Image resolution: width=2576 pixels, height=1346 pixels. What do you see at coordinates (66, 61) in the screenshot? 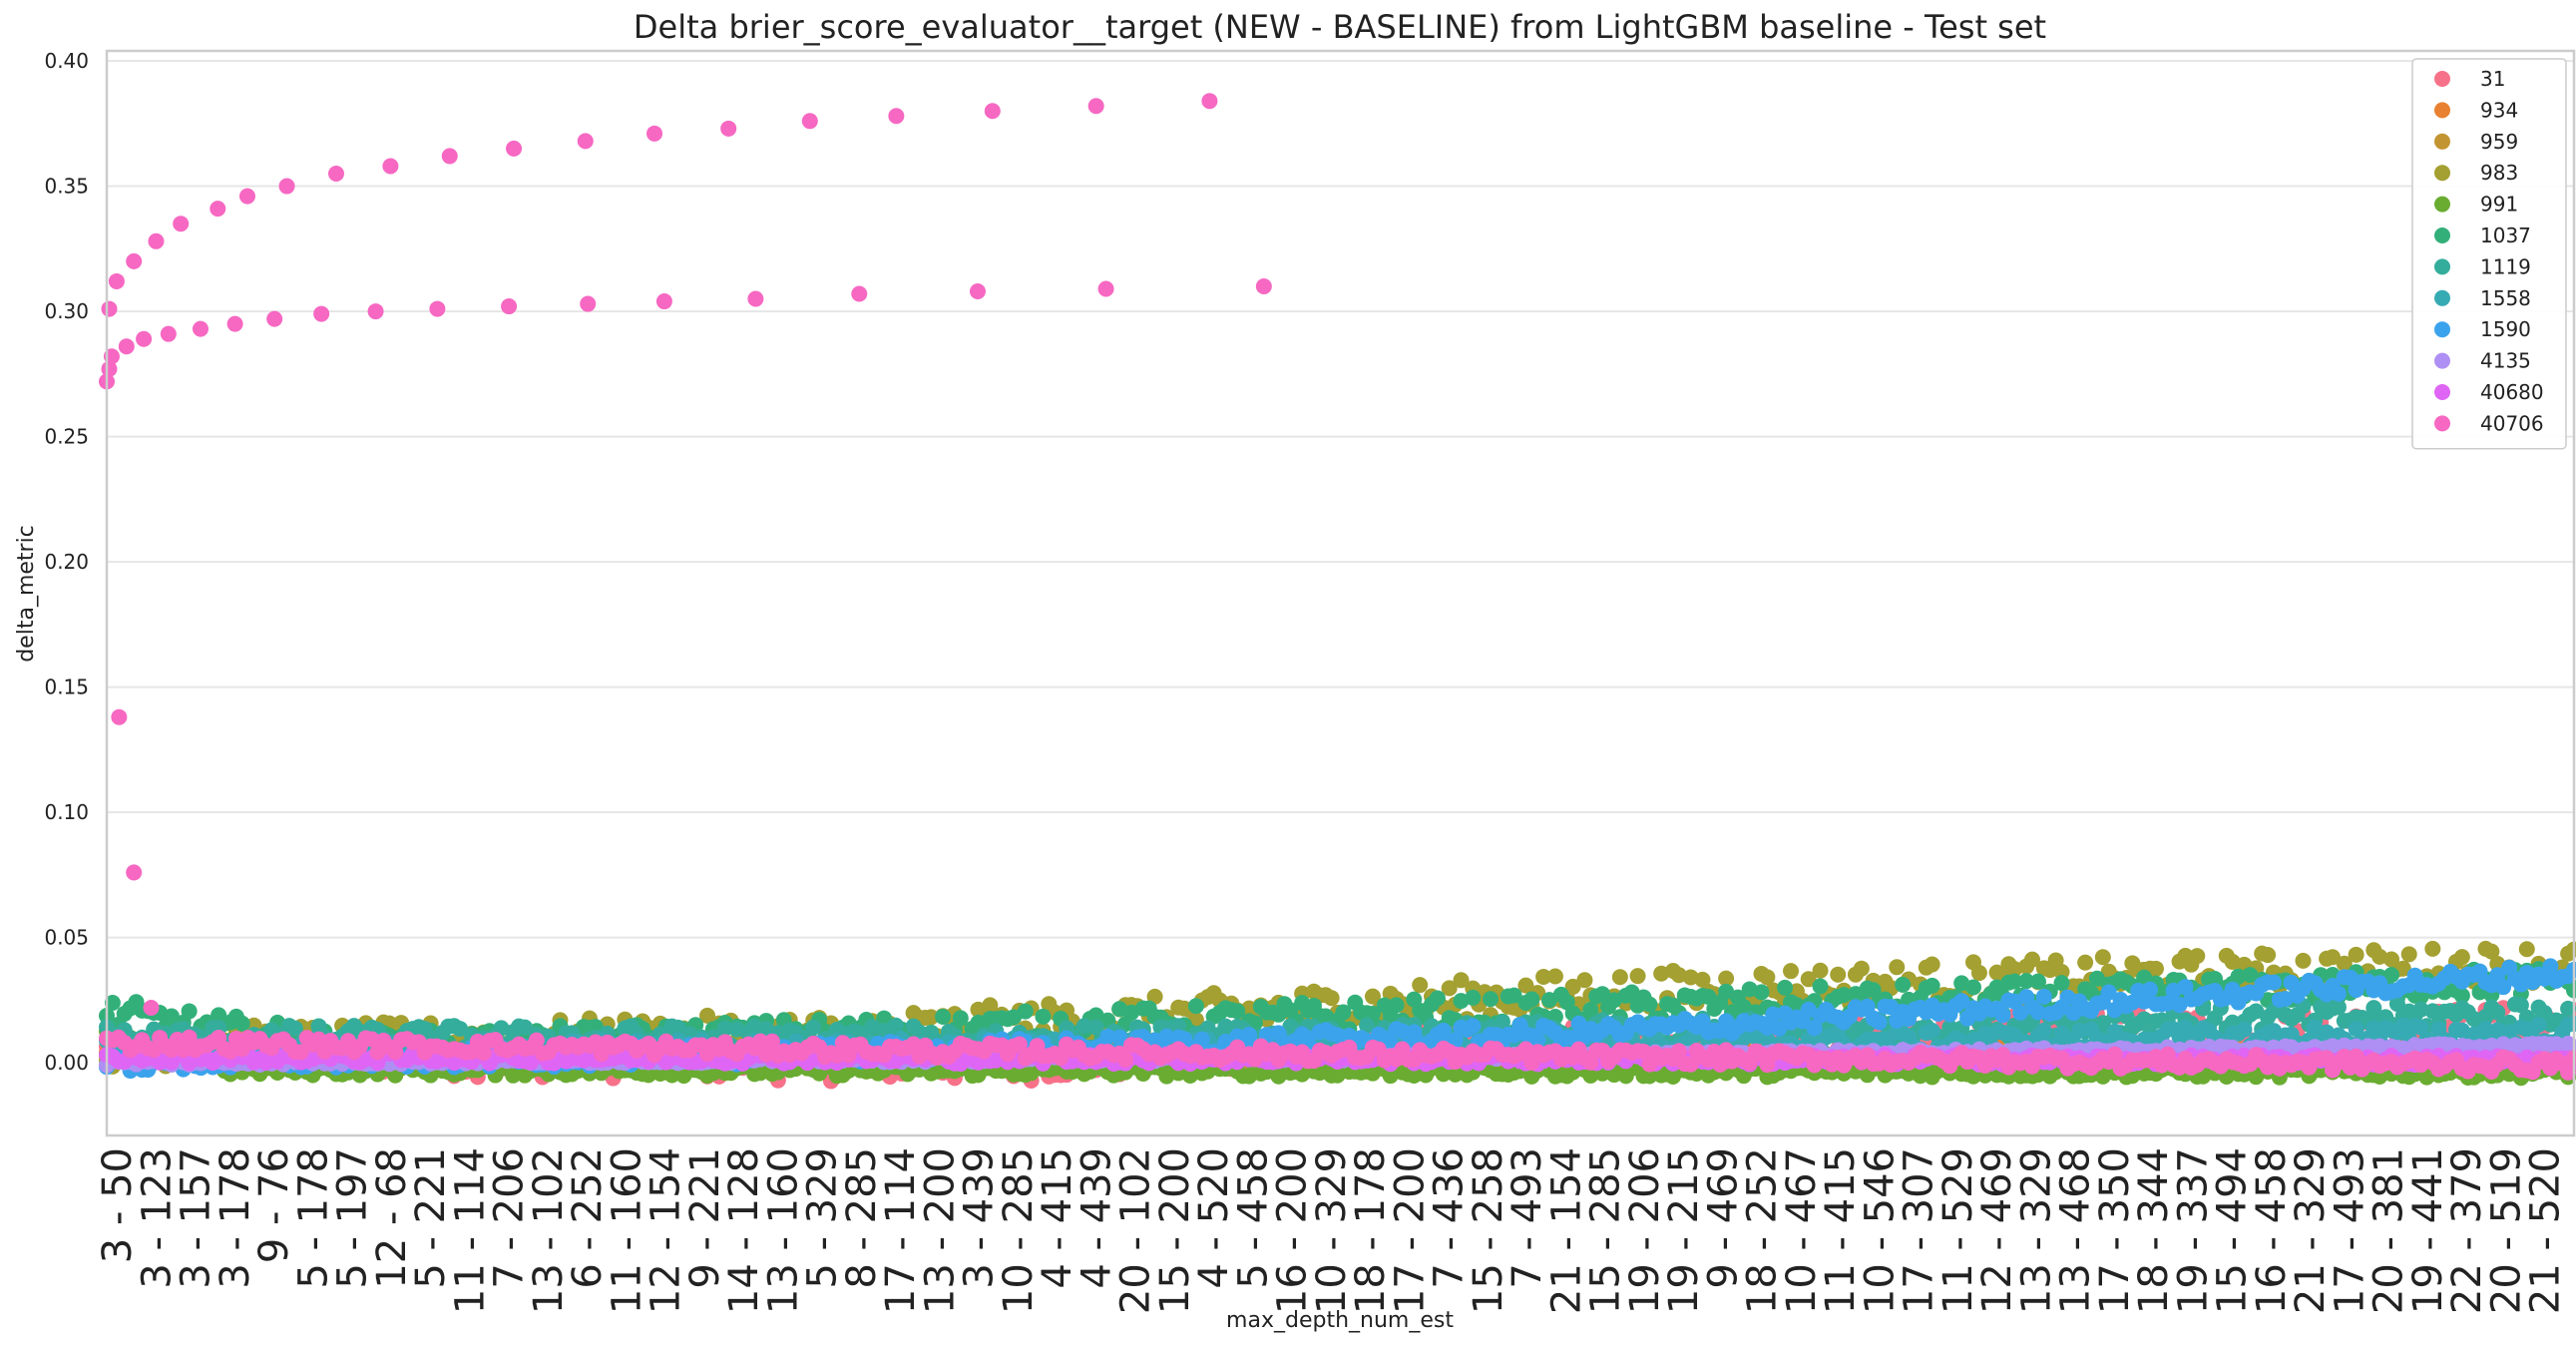
I see `y-tick-label: 0.40` at bounding box center [66, 61].